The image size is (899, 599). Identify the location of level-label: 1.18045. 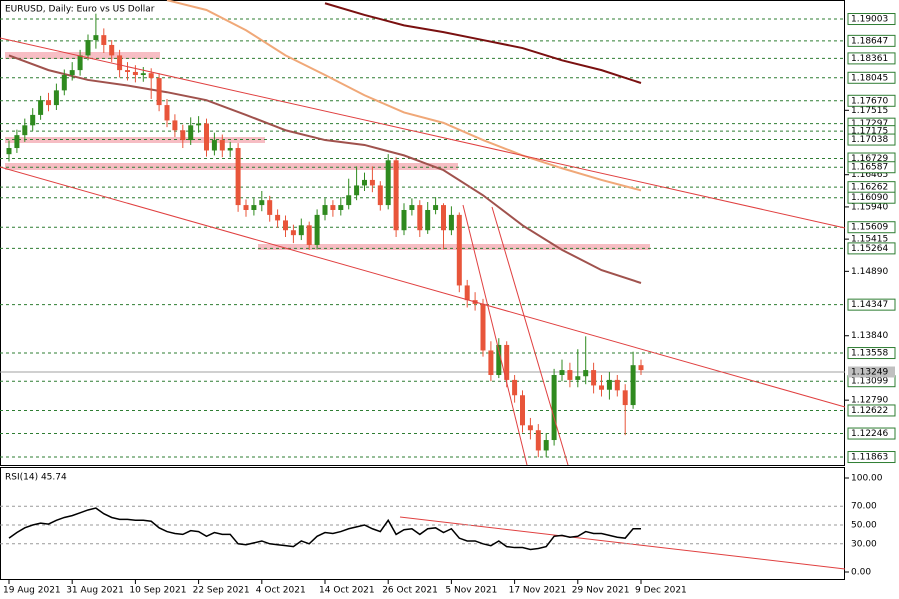
(869, 78).